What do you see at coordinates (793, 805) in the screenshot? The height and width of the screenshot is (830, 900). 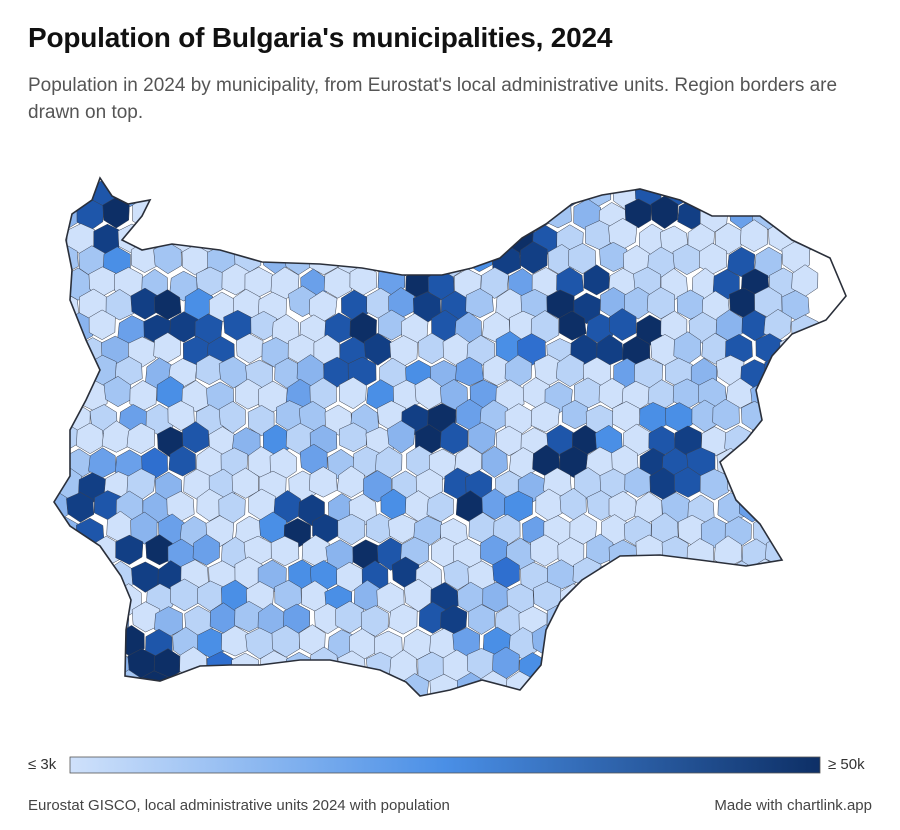 I see `credit: Made with chartlink.app` at bounding box center [793, 805].